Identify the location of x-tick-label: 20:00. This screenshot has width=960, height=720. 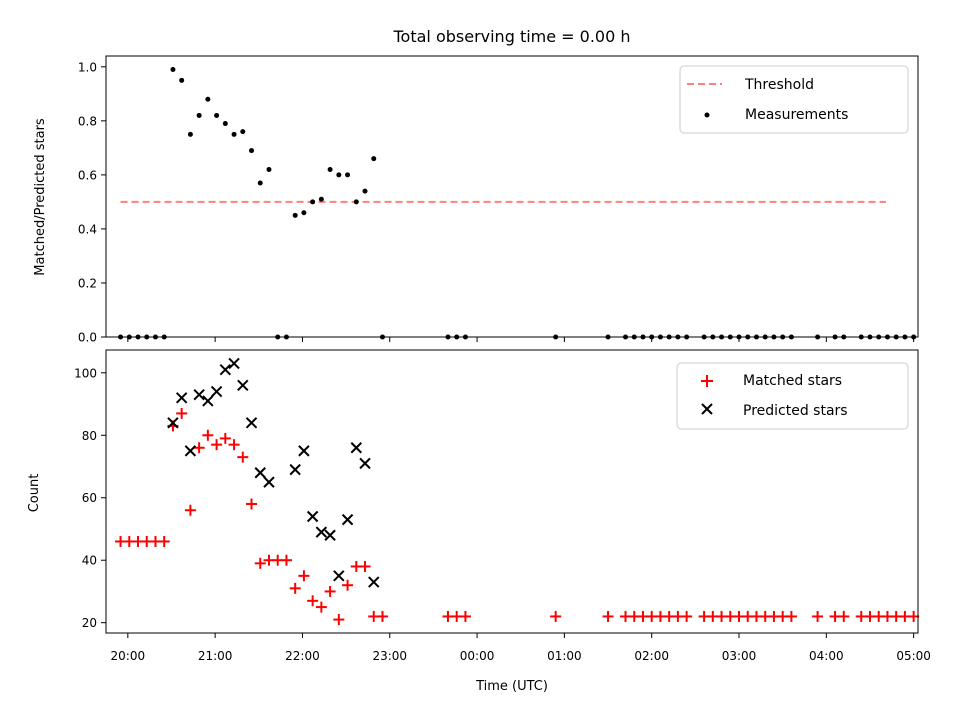
(128, 656).